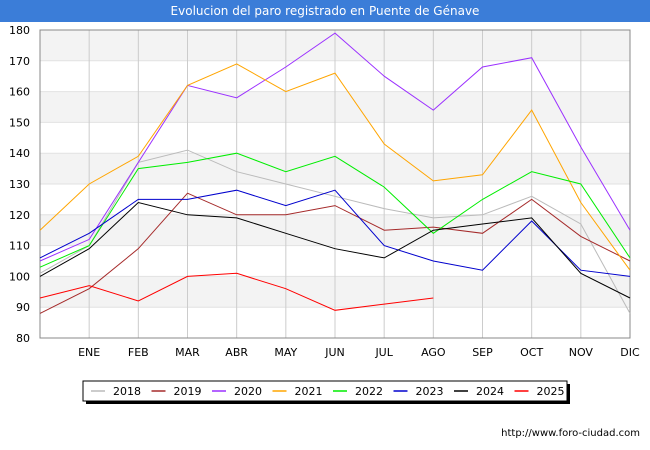 The image size is (650, 450). I want to click on x-tick-label: AGO, so click(433, 352).